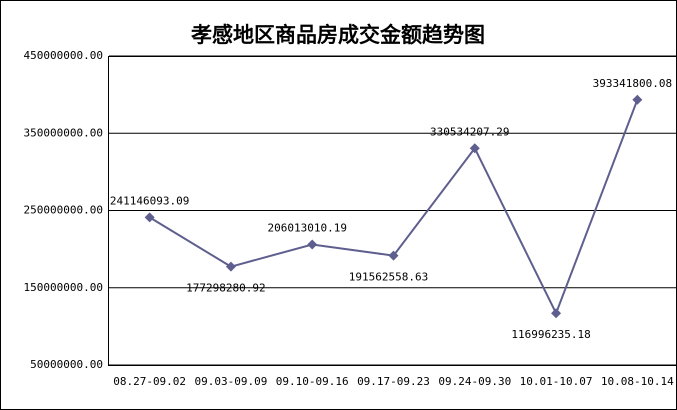 Image resolution: width=677 pixels, height=410 pixels. I want to click on x-tick-label: 09.03-09.09, so click(230, 381).